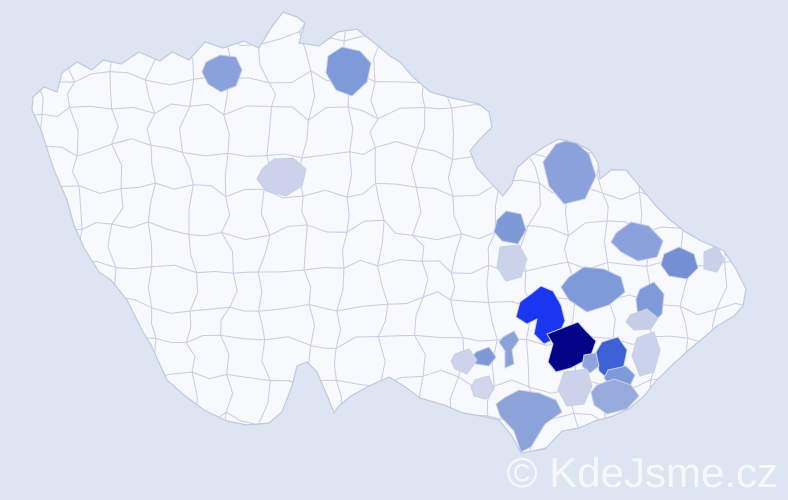 This screenshot has width=788, height=500. Describe the element at coordinates (222, 73) in the screenshot. I see `district-northwest-blue` at that location.